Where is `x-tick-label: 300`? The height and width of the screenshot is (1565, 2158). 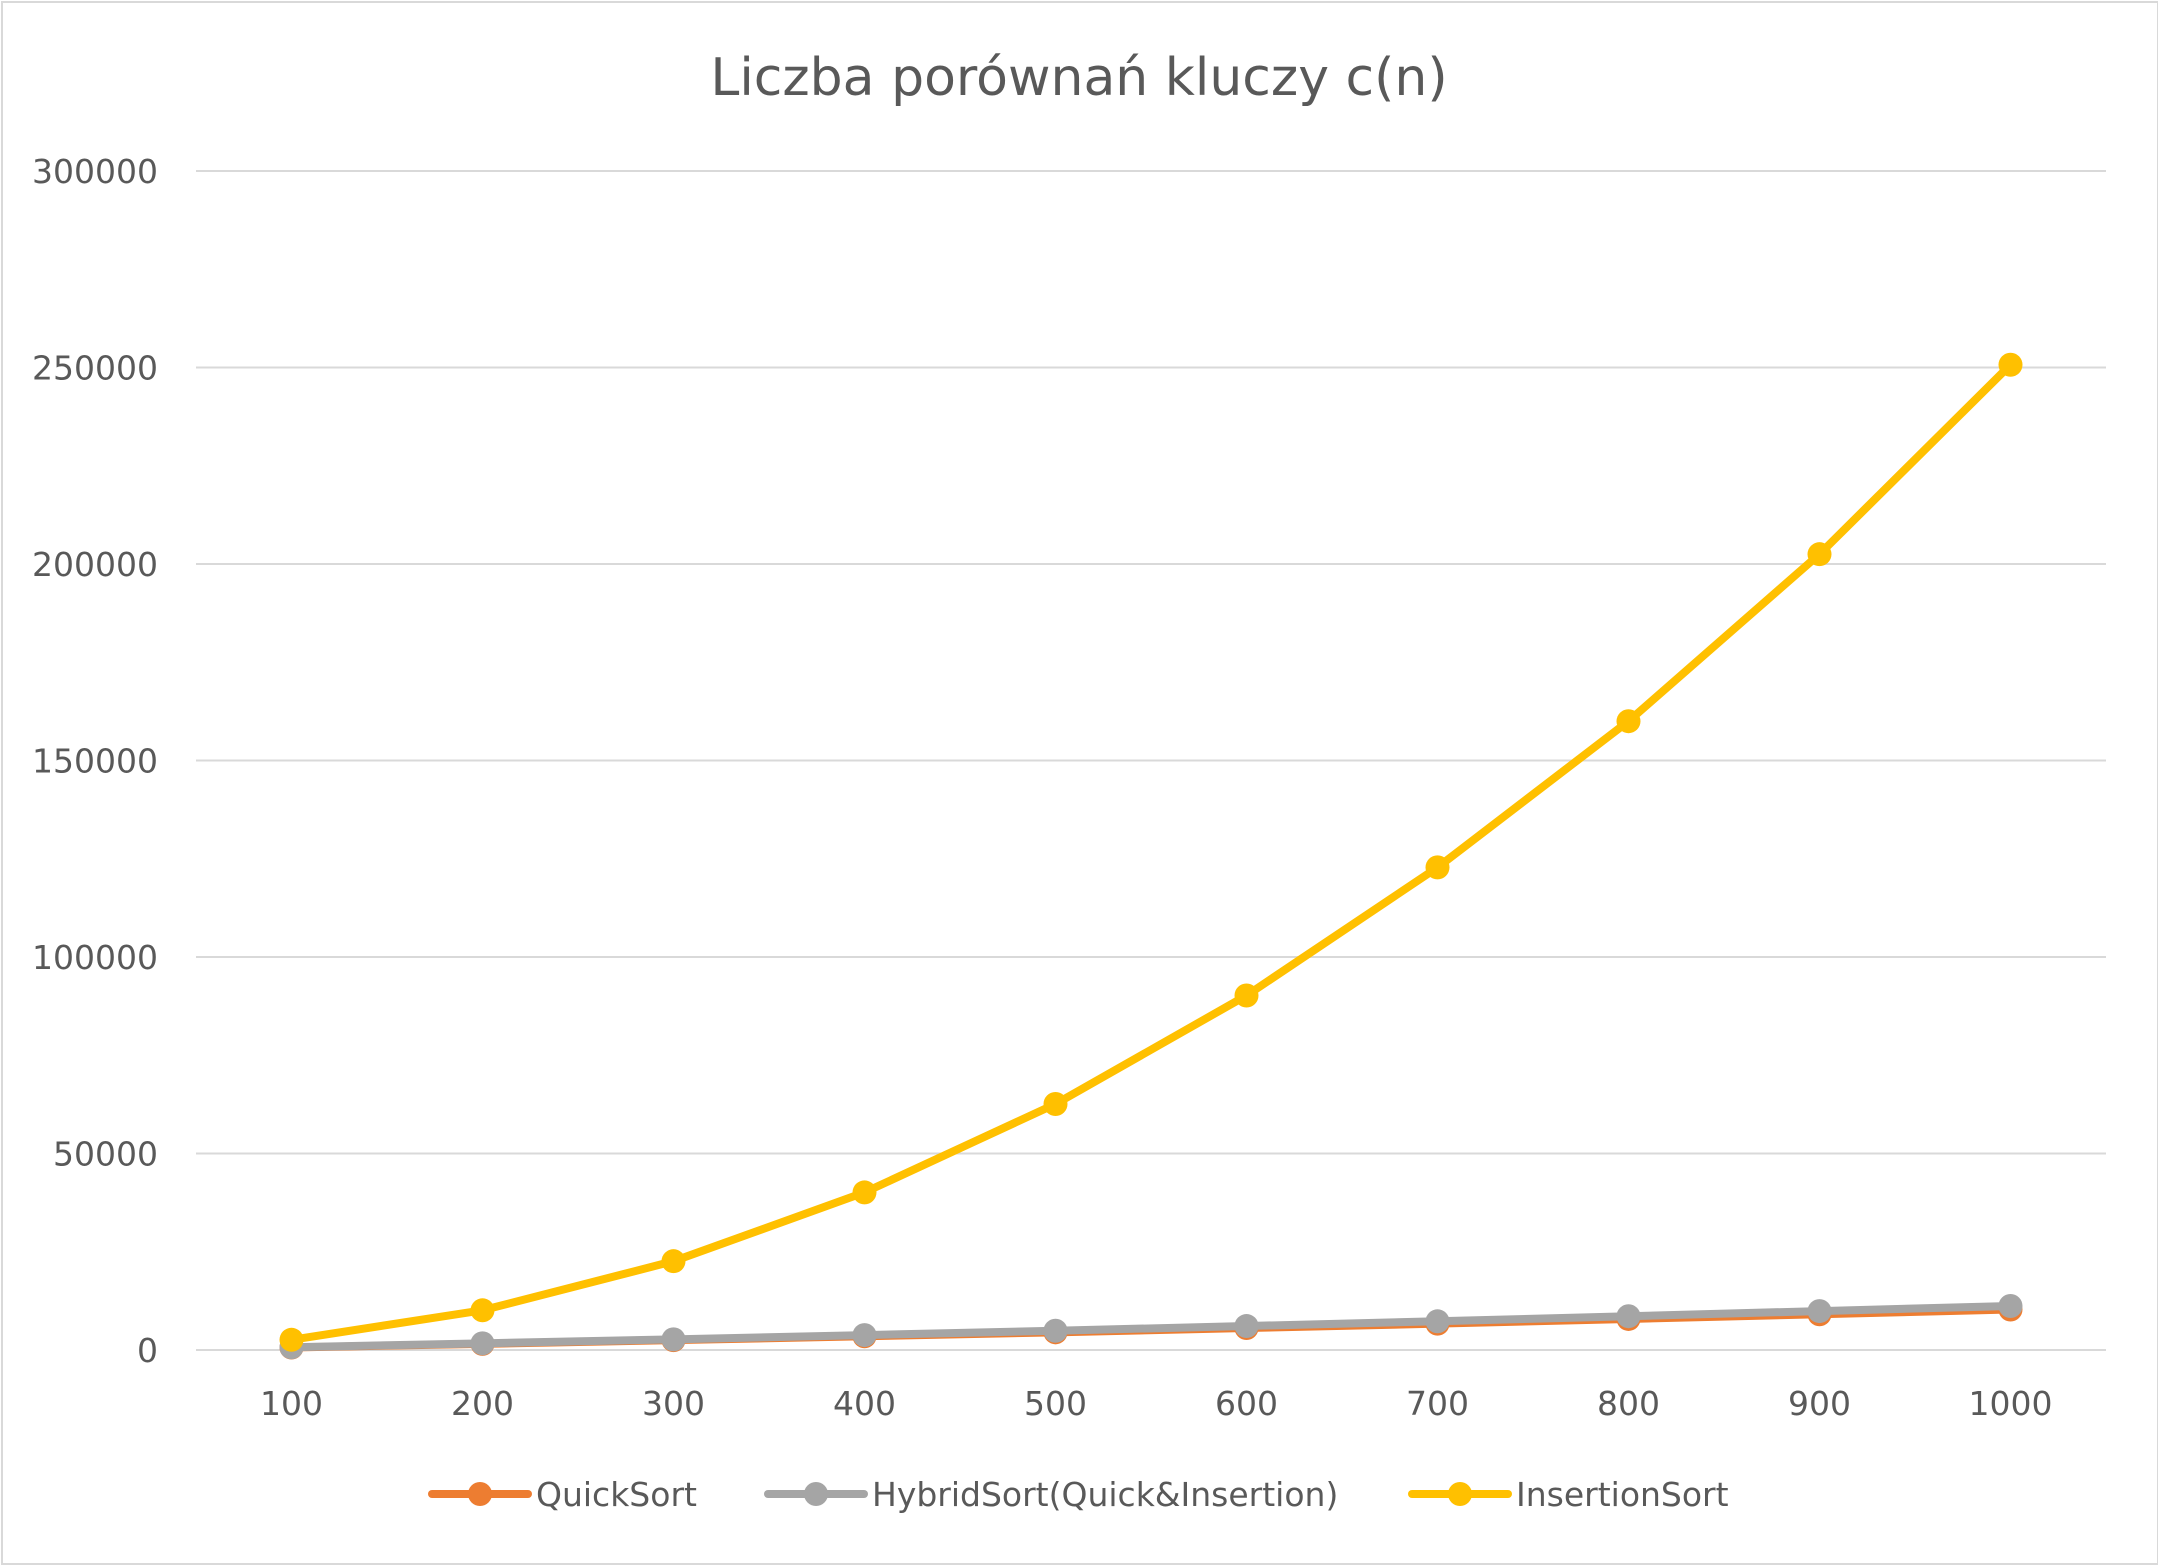 x-tick-label: 300 is located at coordinates (673, 1403).